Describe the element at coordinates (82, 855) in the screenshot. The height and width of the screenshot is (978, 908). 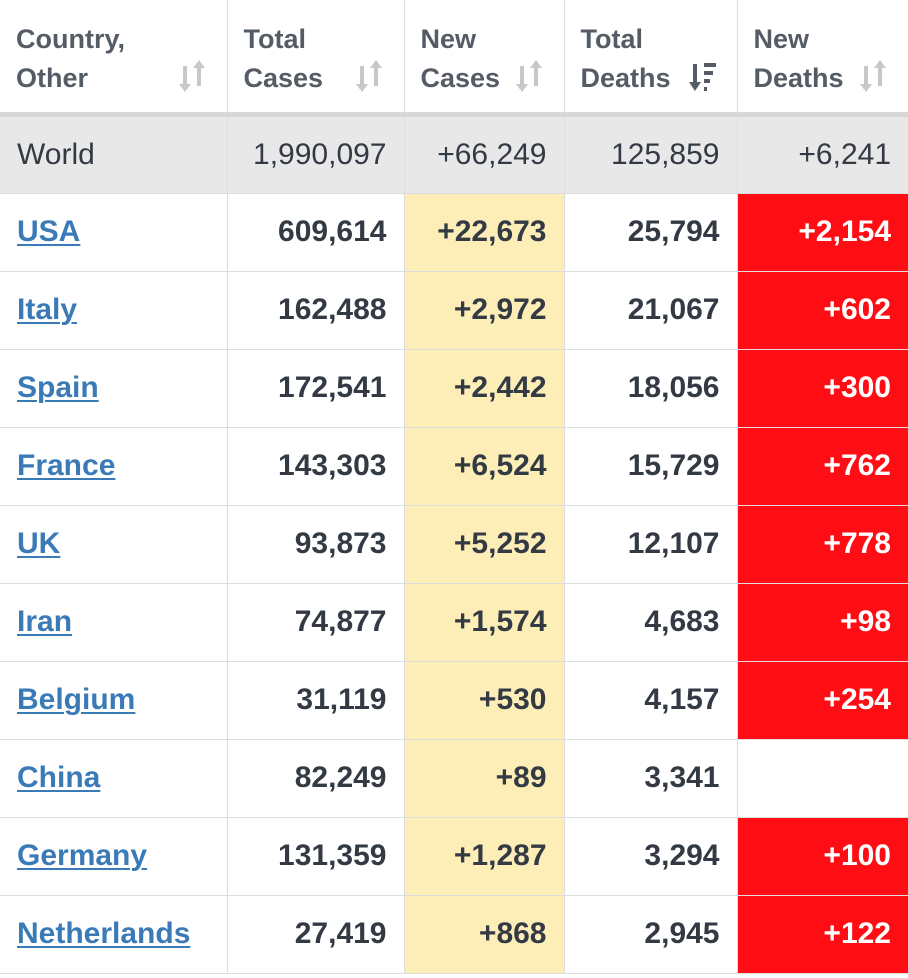
I see `country-link: Germany` at that location.